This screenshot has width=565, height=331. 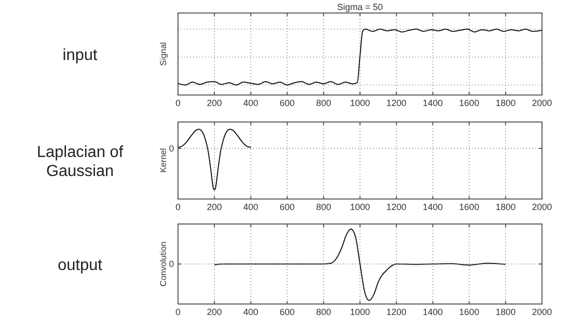 What do you see at coordinates (163, 160) in the screenshot?
I see `y-axis-title: Kernel` at bounding box center [163, 160].